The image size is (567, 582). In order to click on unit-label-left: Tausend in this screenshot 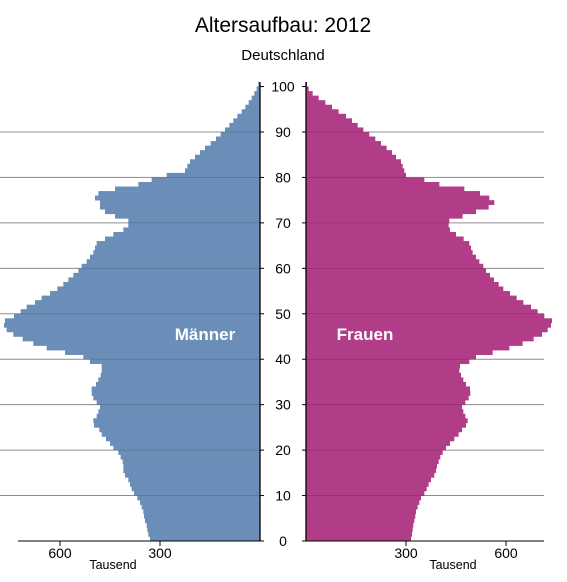, I will do `click(112, 565)`.